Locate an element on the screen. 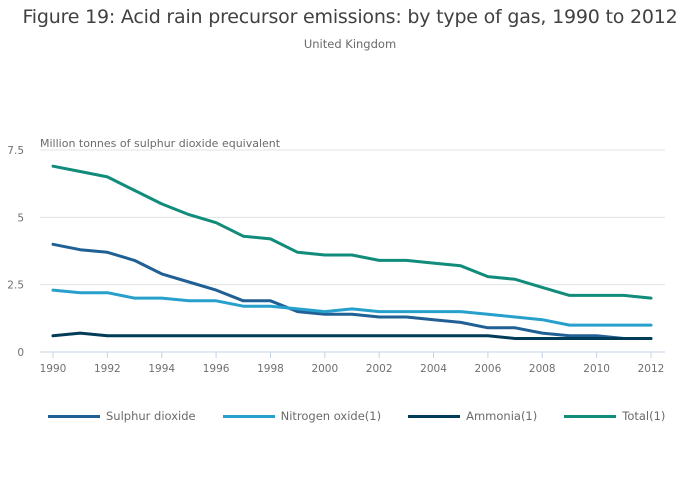 The width and height of the screenshot is (700, 502). series-line-nitrogen-oxide is located at coordinates (352, 307).